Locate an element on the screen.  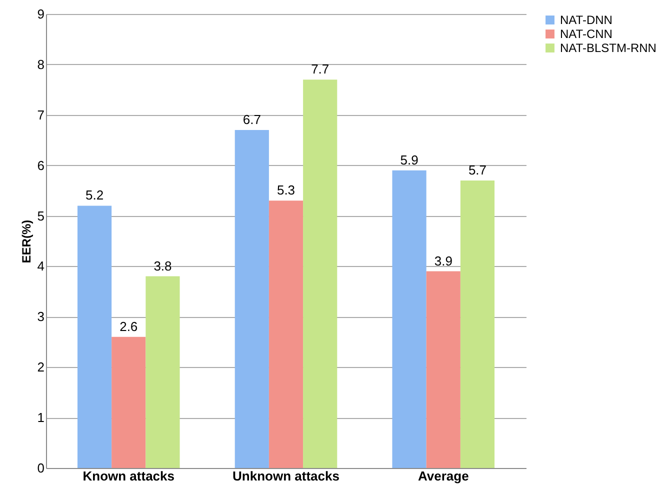
data-label: 5.7 is located at coordinates (477, 170).